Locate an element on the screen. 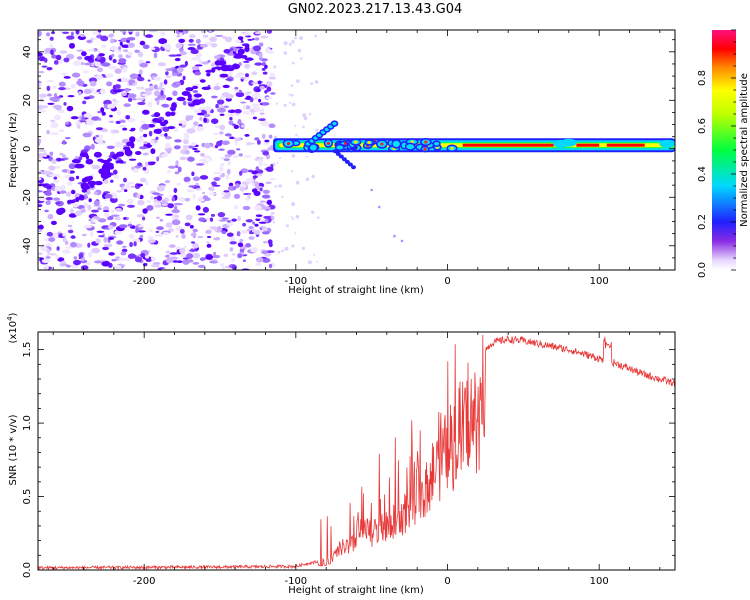 This screenshot has width=750, height=600. signal-branch is located at coordinates (334, 123).